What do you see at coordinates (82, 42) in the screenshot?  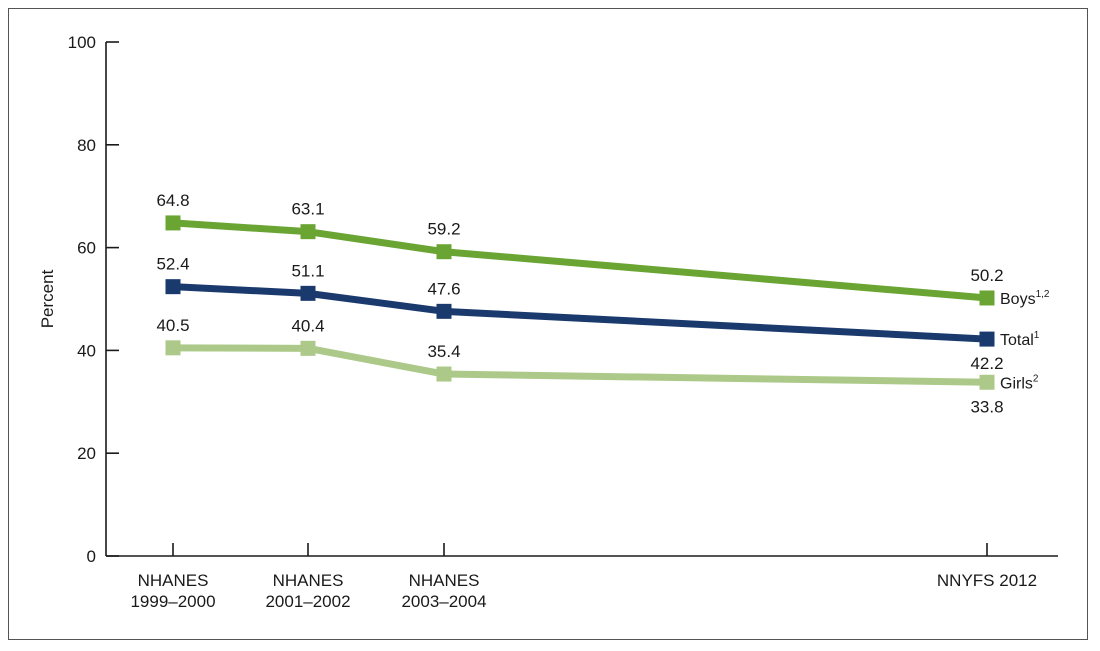 I see `y-tick-label: 100` at bounding box center [82, 42].